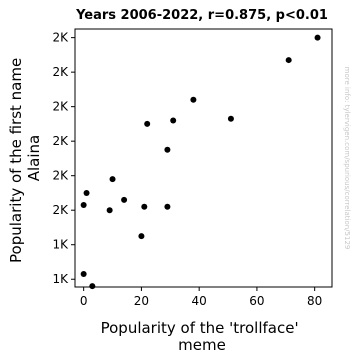 This screenshot has width=353, height=356. Describe the element at coordinates (34, 158) in the screenshot. I see `y-axis-label-line-2: Alaina` at that location.